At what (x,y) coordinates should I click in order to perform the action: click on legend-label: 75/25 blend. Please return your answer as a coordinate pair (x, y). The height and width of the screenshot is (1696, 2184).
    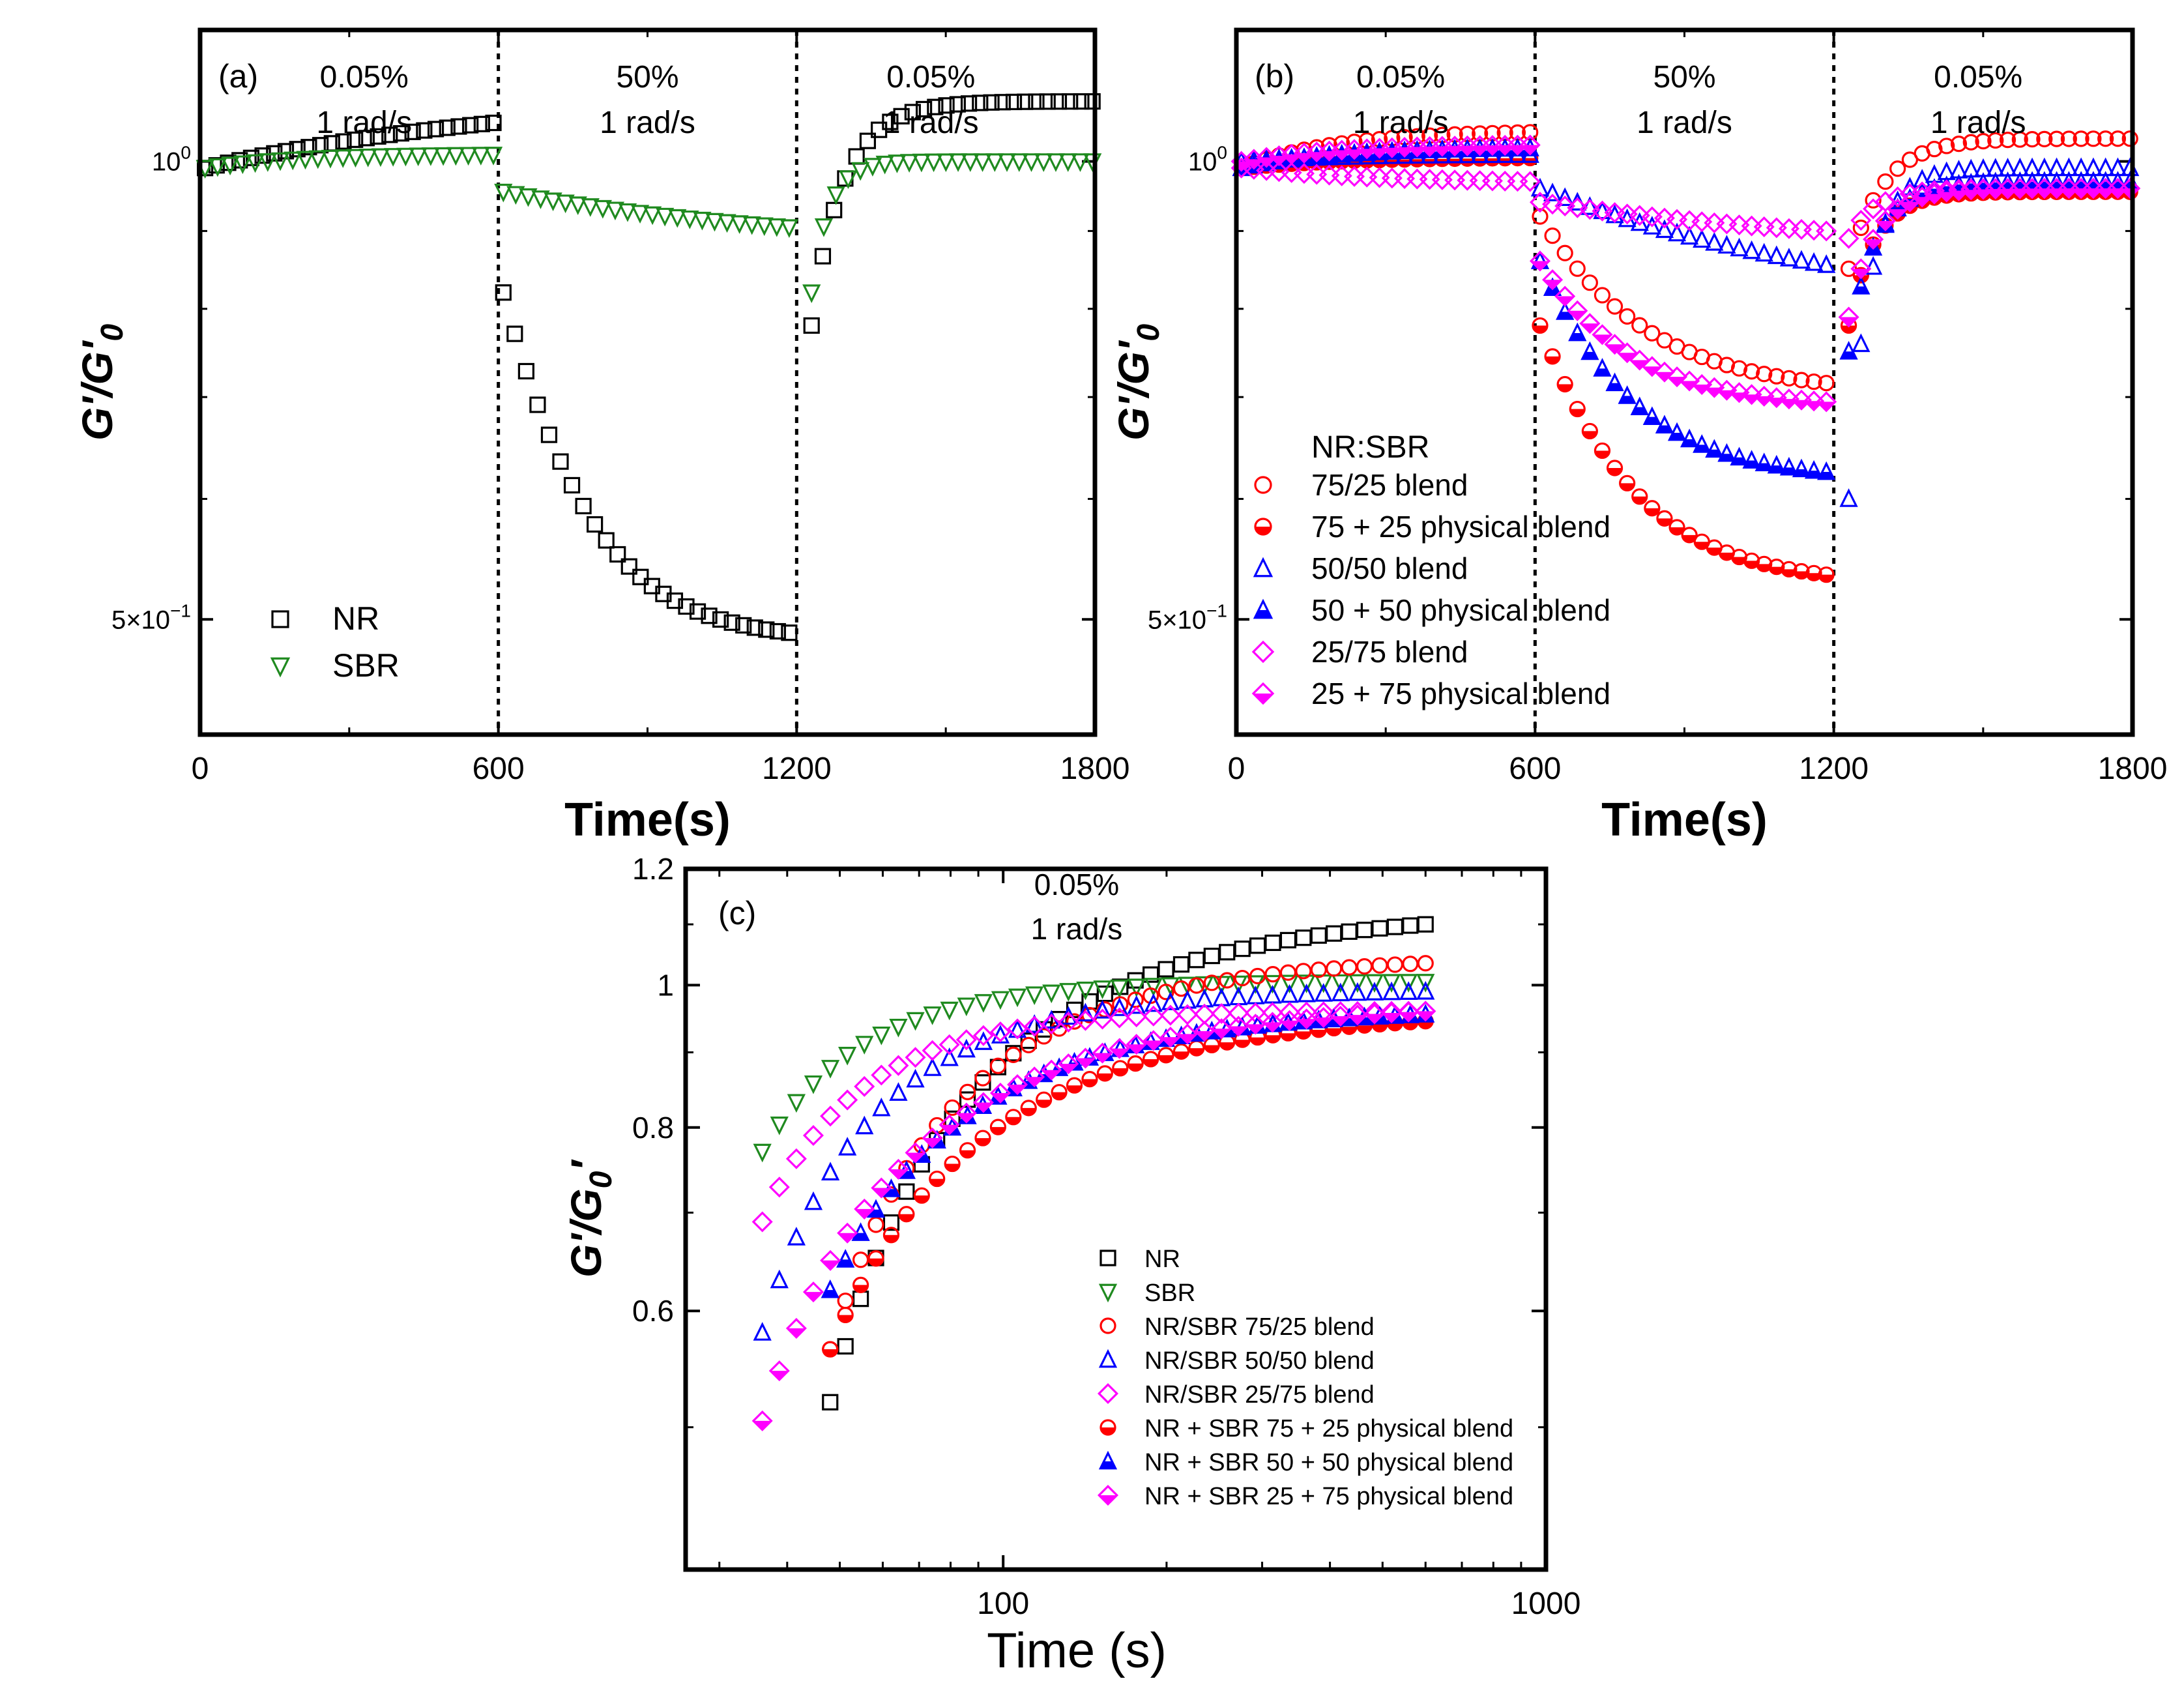
    Looking at the image, I should click on (1389, 485).